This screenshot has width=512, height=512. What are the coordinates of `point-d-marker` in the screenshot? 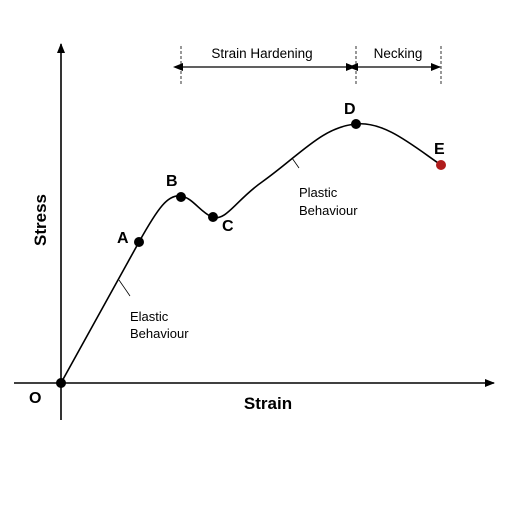 It's located at (356, 124).